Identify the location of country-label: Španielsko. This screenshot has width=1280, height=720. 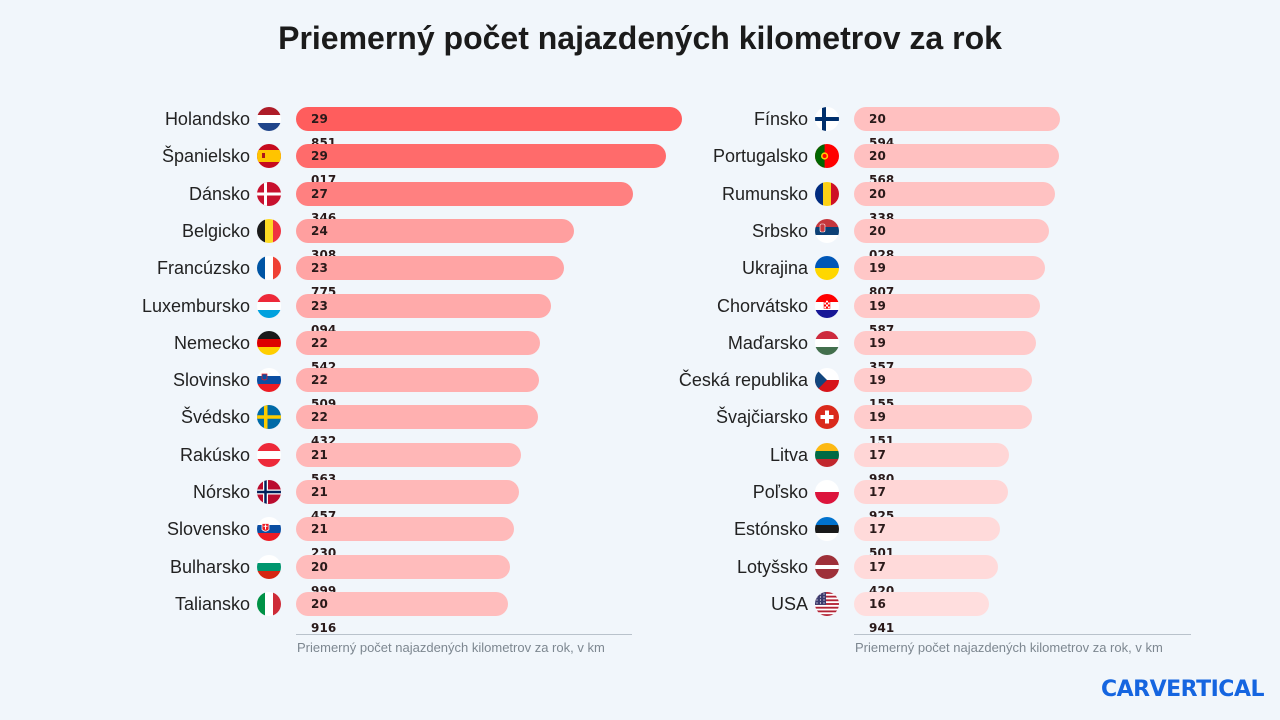
(205, 156).